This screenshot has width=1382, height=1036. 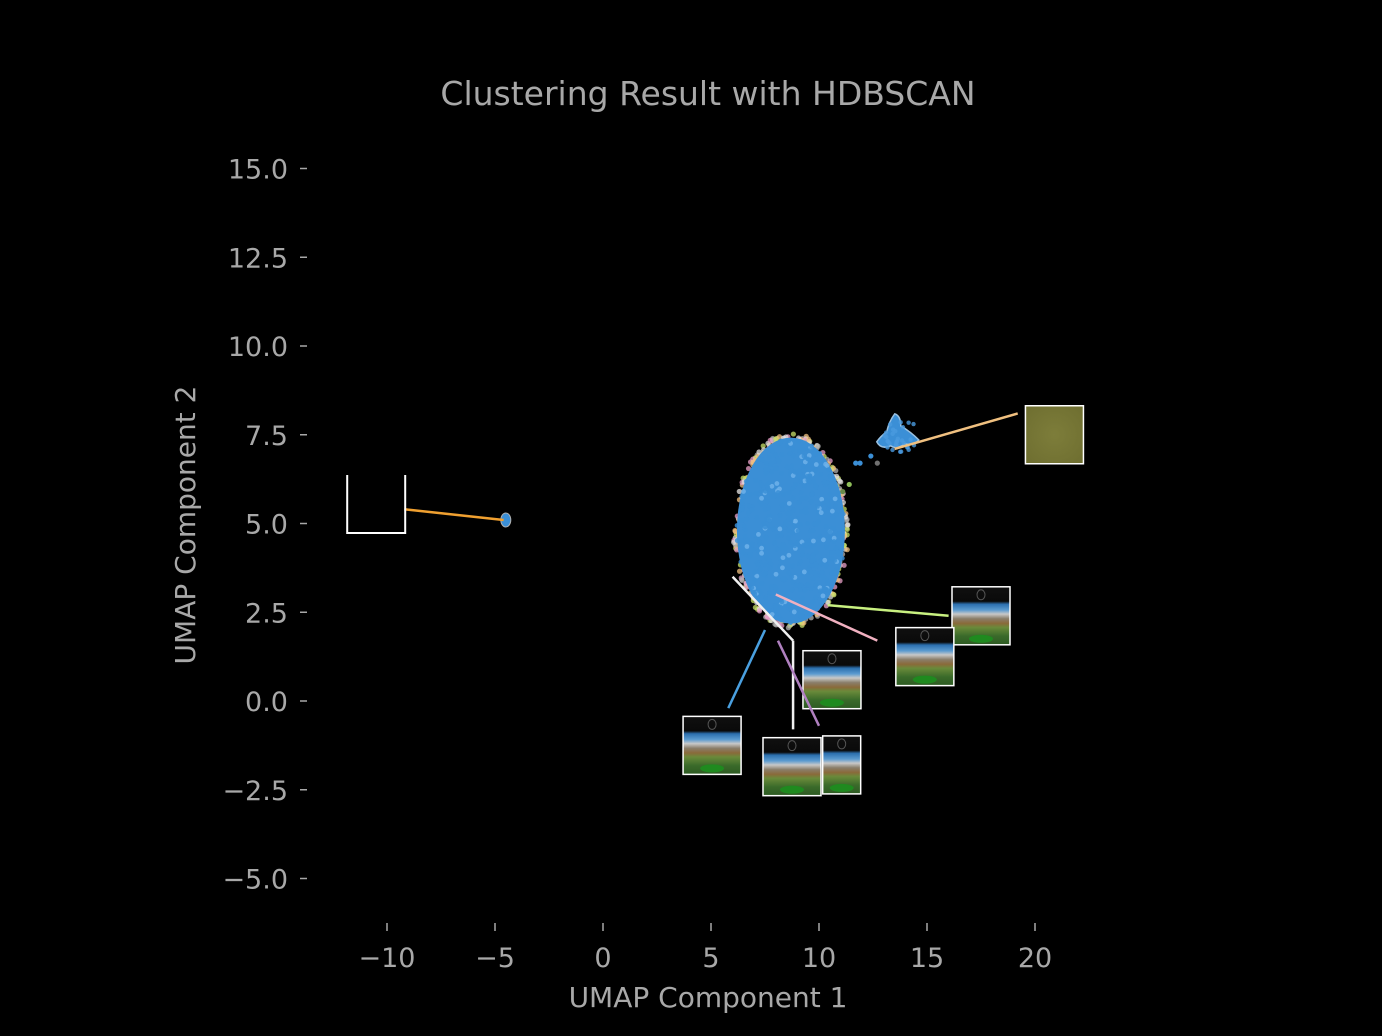 What do you see at coordinates (264, 525) in the screenshot?
I see `y-axis: 15.0 12.5 10.0 7.5 5.0 2.5 0.0 −2.5 −5.0` at bounding box center [264, 525].